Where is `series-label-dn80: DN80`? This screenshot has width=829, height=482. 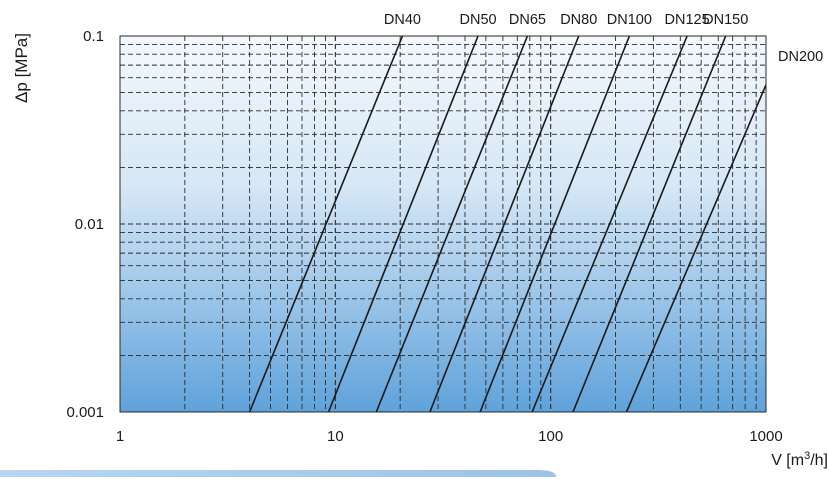
series-label-dn80: DN80 is located at coordinates (578, 20).